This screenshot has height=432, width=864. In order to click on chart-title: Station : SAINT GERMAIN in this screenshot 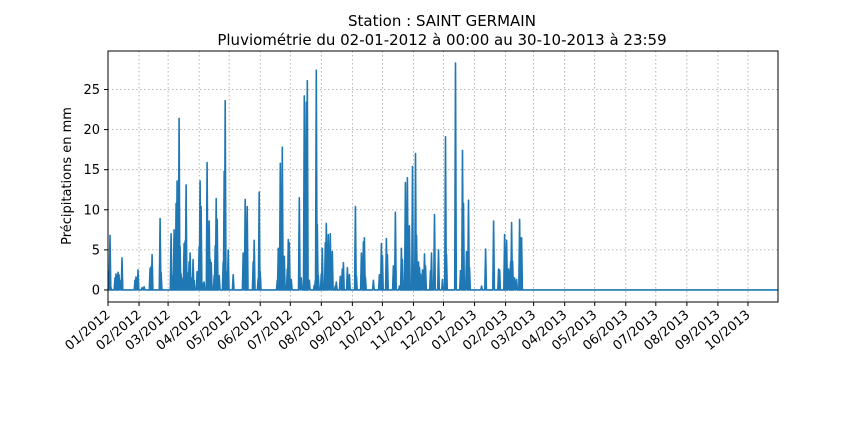, I will do `click(442, 21)`.